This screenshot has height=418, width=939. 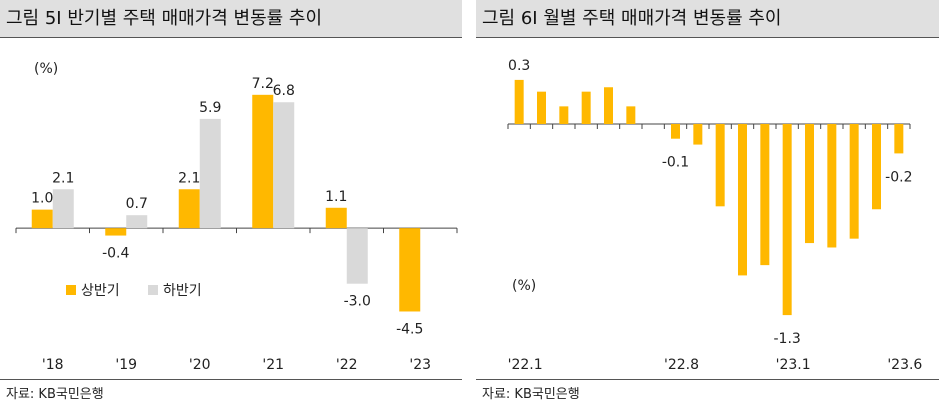 What do you see at coordinates (531, 394) in the screenshot?
I see `right-source-note: 자료: KB국민은행` at bounding box center [531, 394].